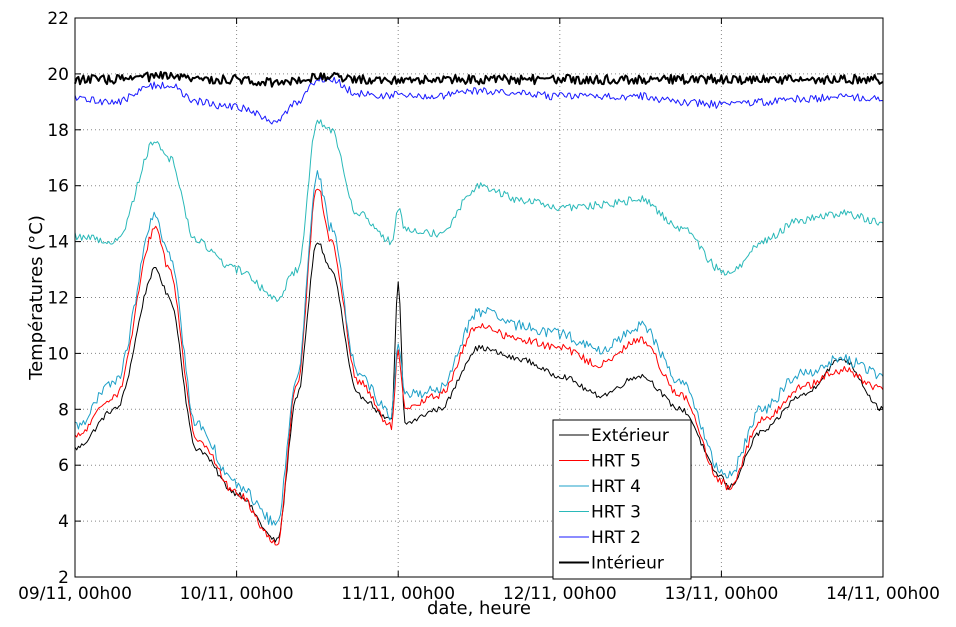 Image resolution: width=956 pixels, height=627 pixels. What do you see at coordinates (616, 487) in the screenshot?
I see `legend-label: HRT 4` at bounding box center [616, 487].